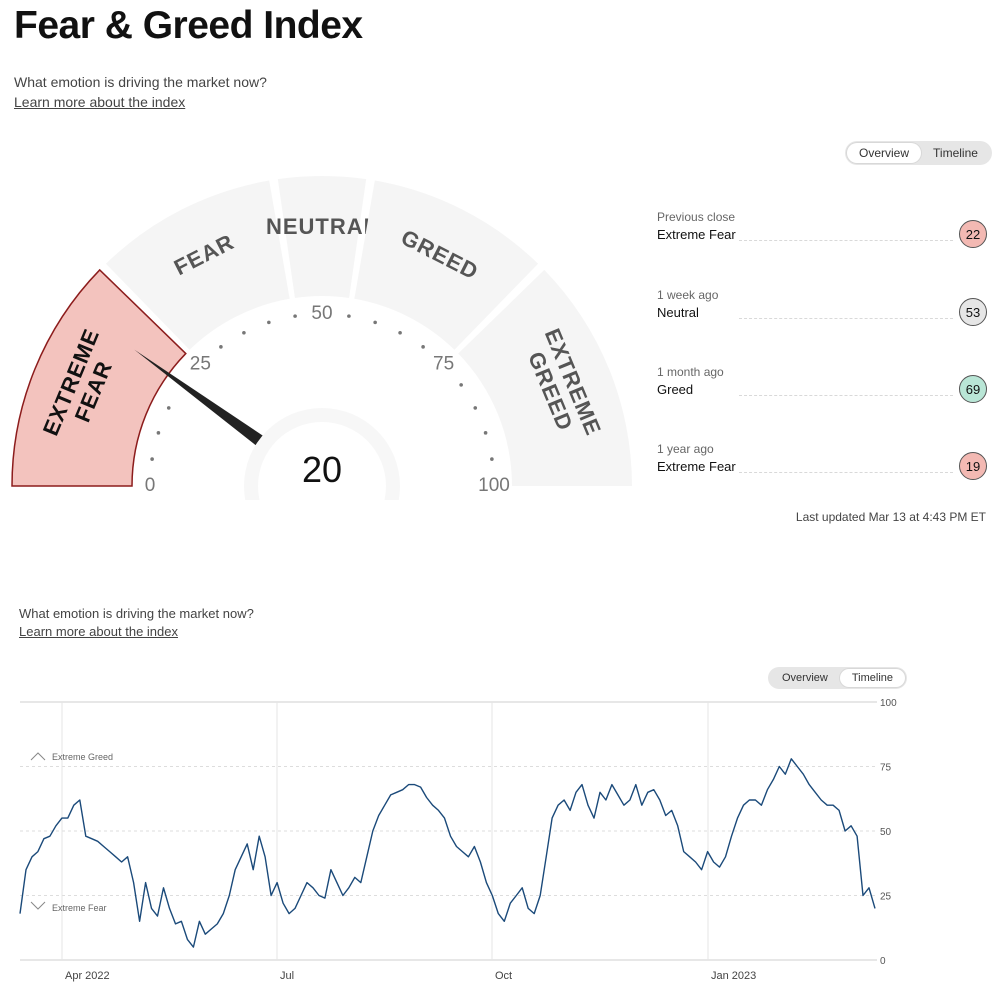  What do you see at coordinates (100, 102) in the screenshot?
I see `learn-more-link: Learn more about the index` at bounding box center [100, 102].